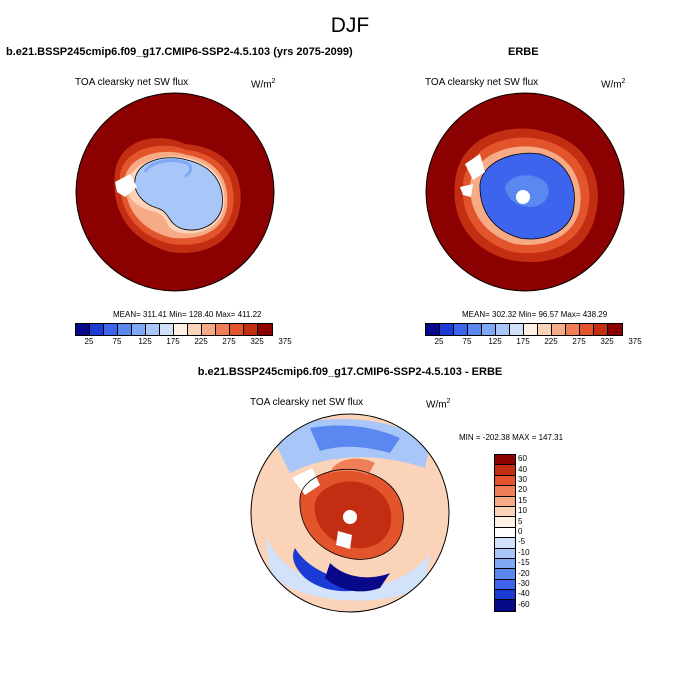  What do you see at coordinates (607, 341) in the screenshot?
I see `obs-colorbar-tick-label: 325` at bounding box center [607, 341].